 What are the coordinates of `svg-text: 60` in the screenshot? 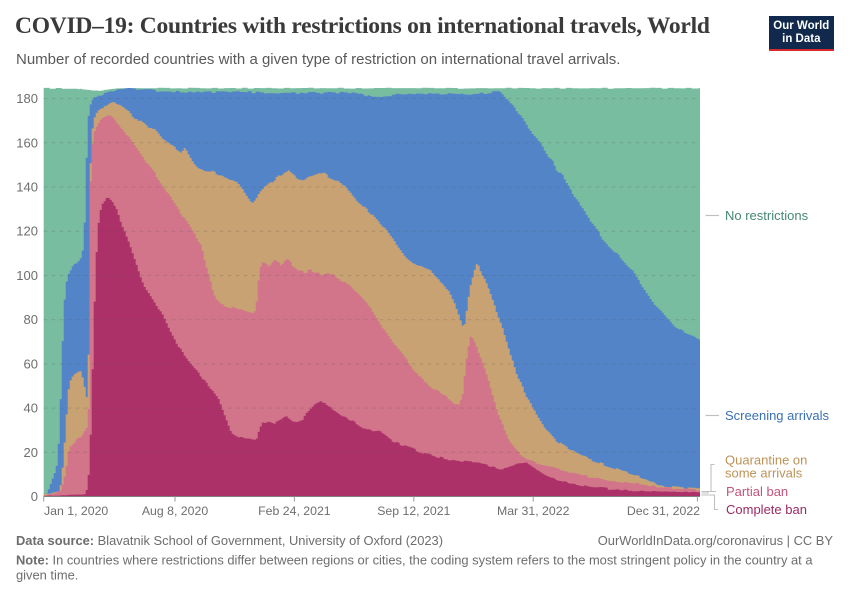 It's located at (31, 363).